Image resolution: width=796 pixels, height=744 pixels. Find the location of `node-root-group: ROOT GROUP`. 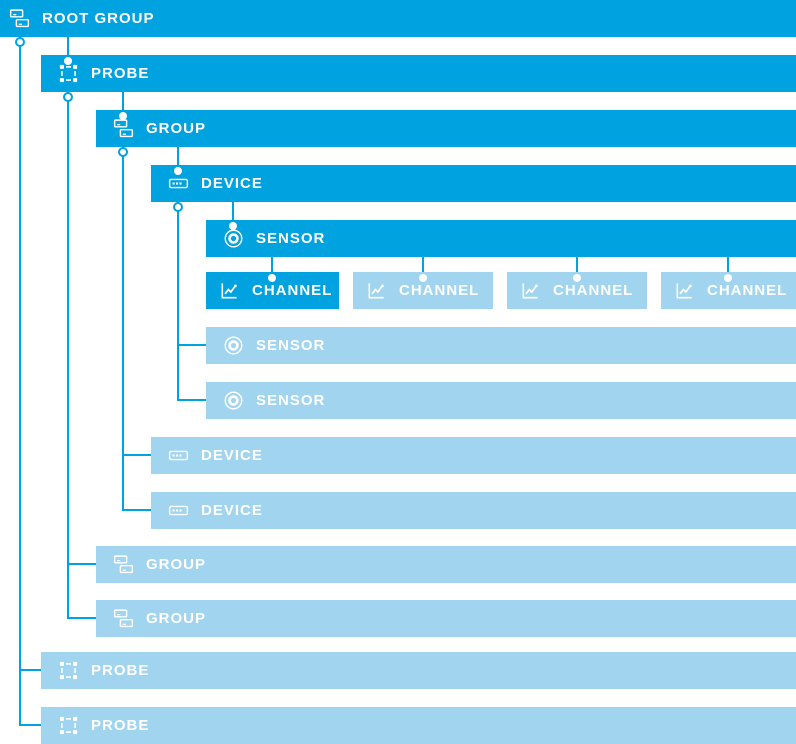

node-root-group: ROOT GROUP is located at coordinates (398, 18).